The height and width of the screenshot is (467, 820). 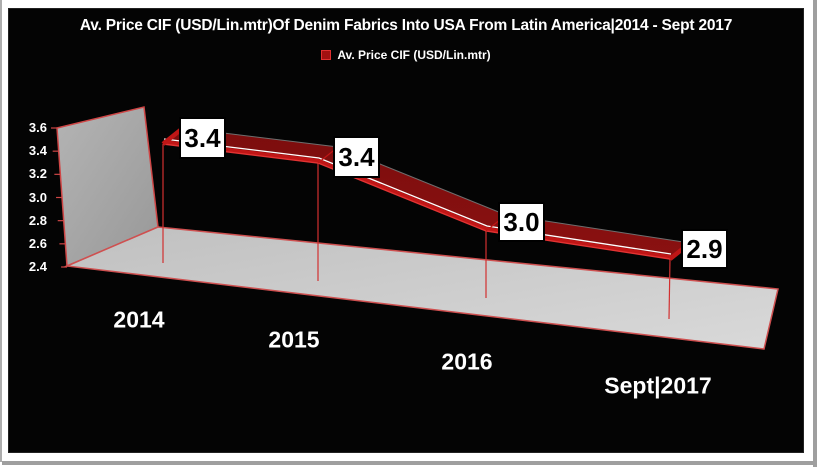 I want to click on y-axis-tick-label: 3.2, so click(x=37, y=174).